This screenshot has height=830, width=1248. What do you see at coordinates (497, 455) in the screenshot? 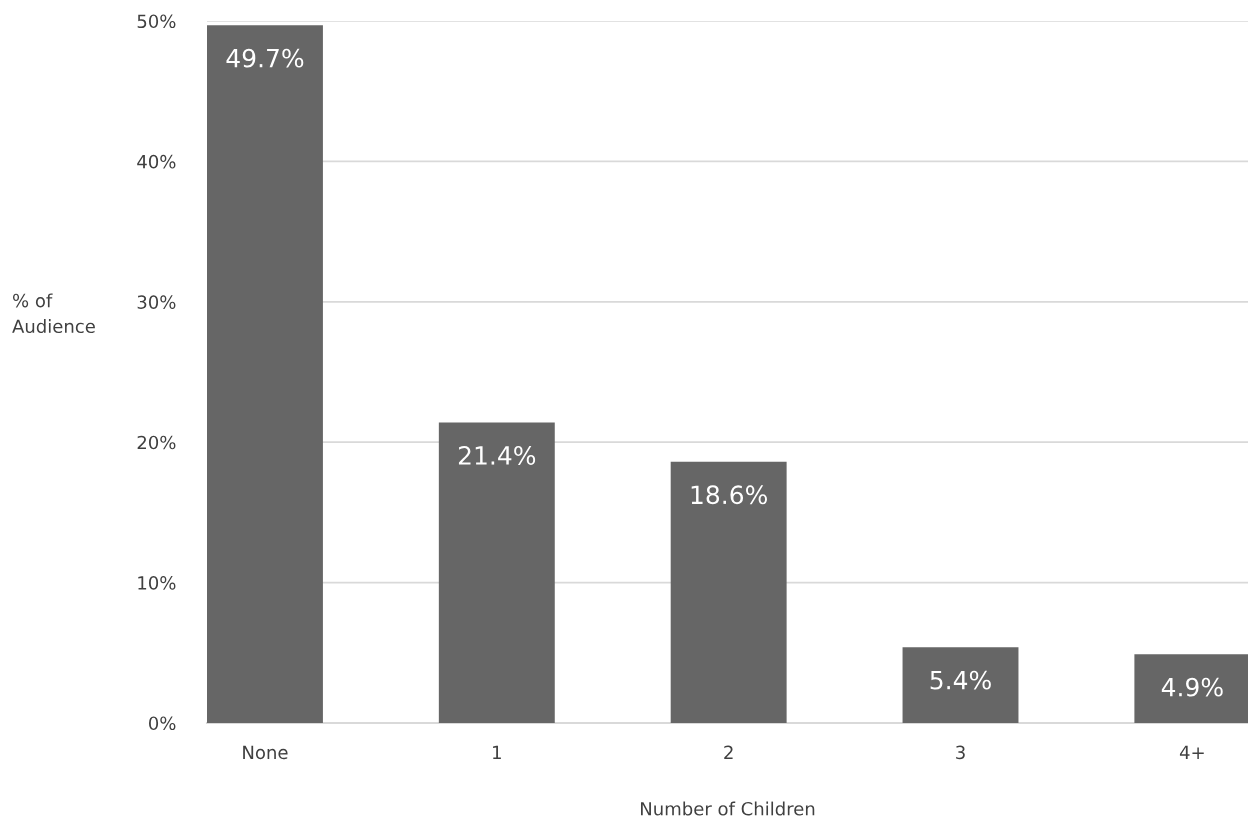
I see `data-label: 21.4%` at bounding box center [497, 455].